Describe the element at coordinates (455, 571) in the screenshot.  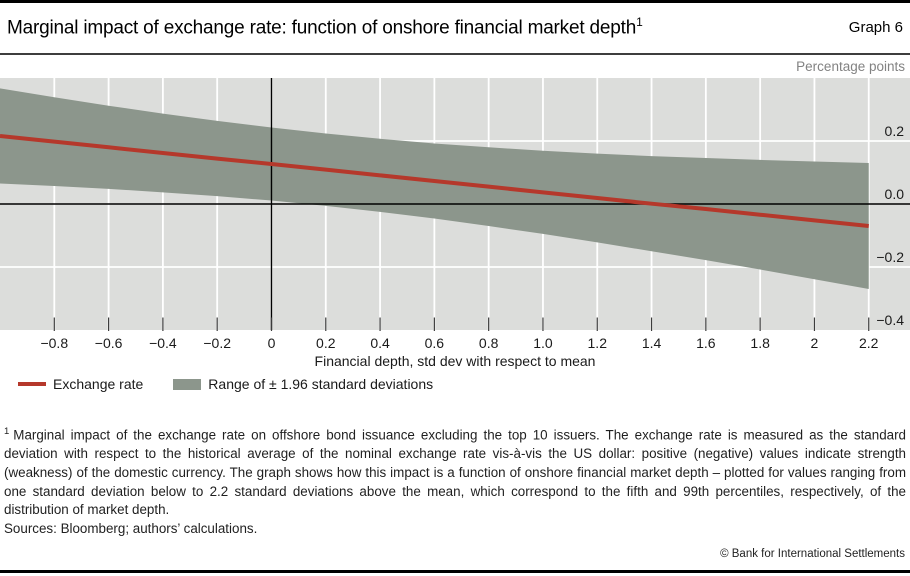
I see `bottom-border` at that location.